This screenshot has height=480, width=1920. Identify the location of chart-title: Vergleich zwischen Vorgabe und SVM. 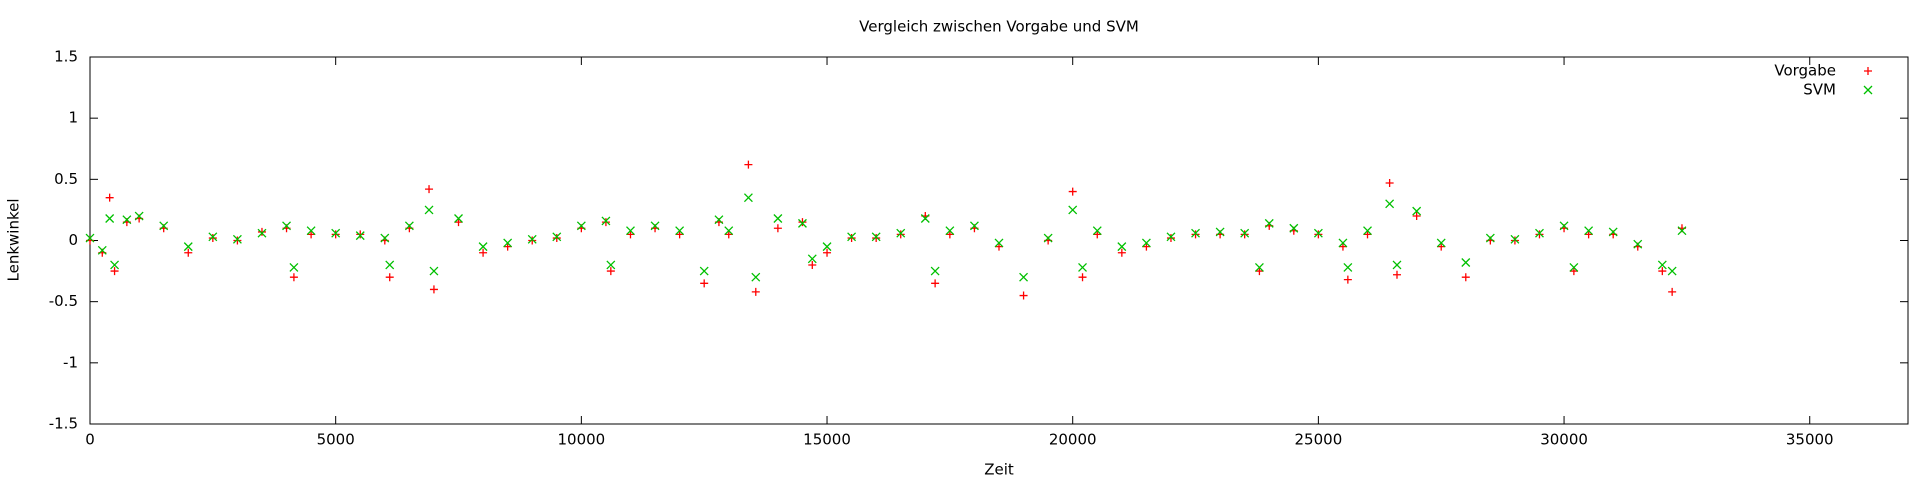
(999, 27).